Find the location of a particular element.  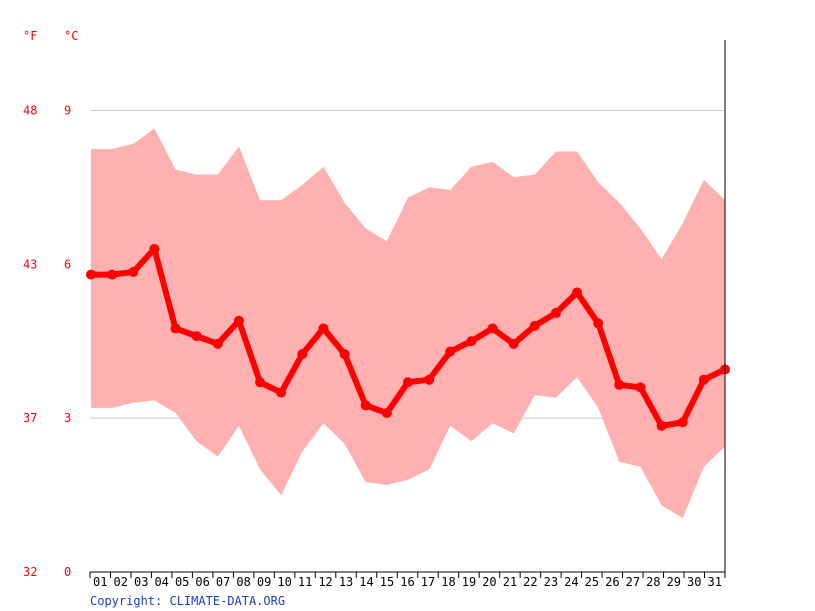

x-tick-label: 10 is located at coordinates (284, 582).